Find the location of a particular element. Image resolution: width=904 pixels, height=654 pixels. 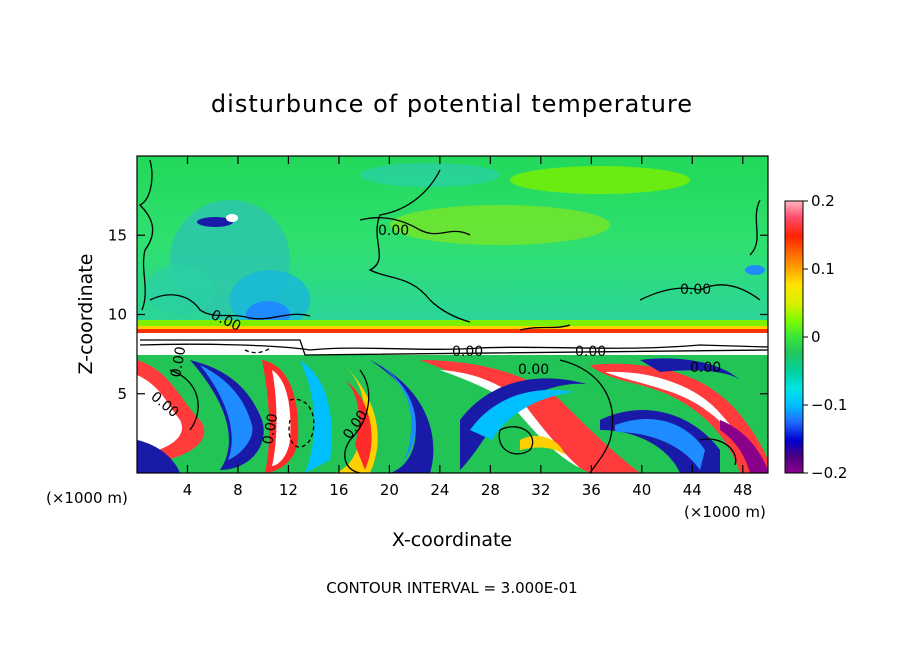

inversion-yellow is located at coordinates (452, 327).